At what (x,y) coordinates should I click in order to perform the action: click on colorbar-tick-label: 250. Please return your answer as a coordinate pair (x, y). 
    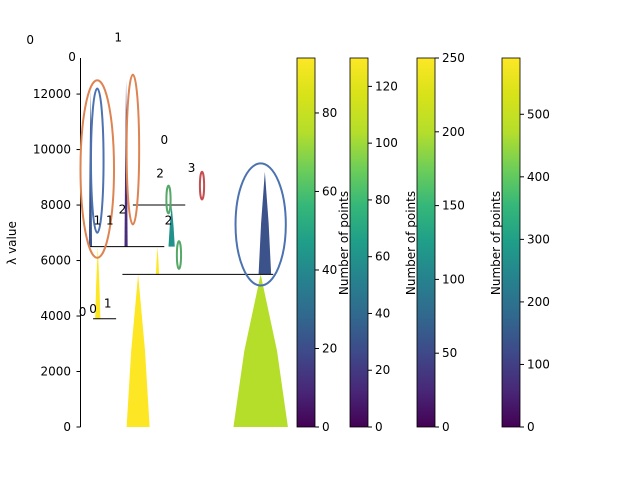
    Looking at the image, I should click on (453, 58).